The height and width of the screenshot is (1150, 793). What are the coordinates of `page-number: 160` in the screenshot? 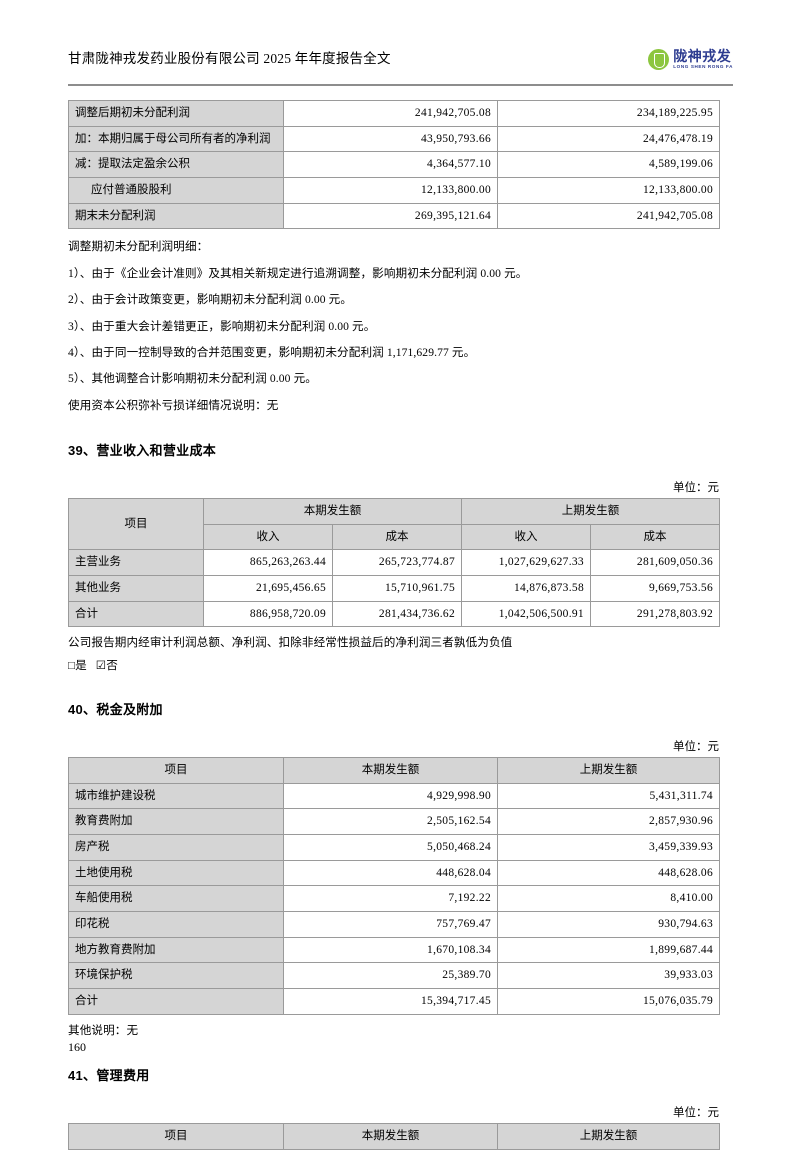 It's located at (77, 1047).